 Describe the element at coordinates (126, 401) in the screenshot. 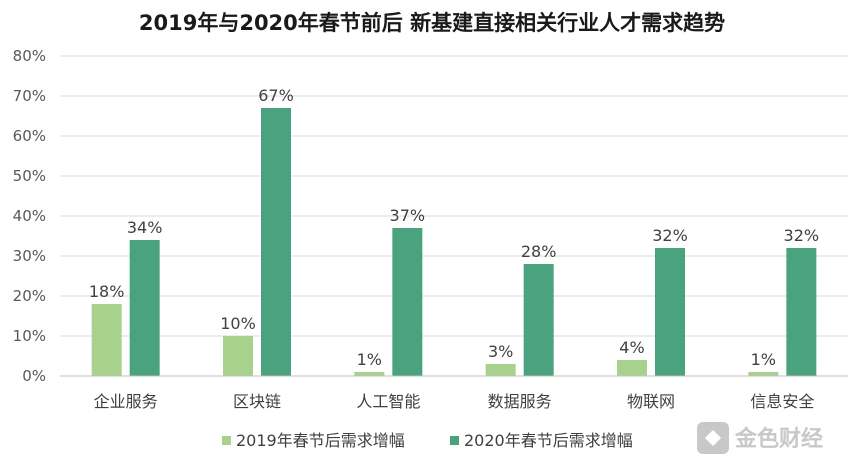

I see `x-category-label: 企业服务` at that location.